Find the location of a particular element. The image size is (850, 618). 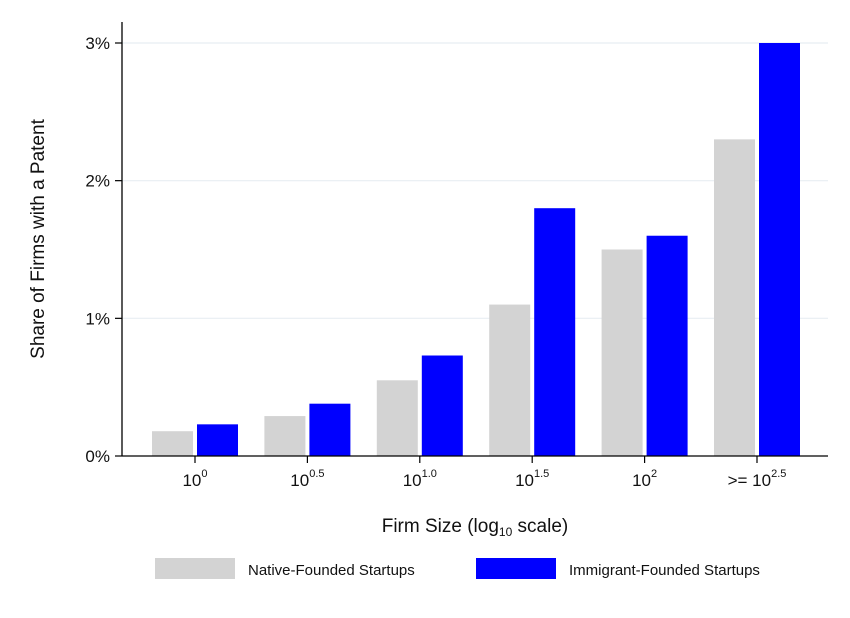

legend-swatch-native is located at coordinates (195, 568).